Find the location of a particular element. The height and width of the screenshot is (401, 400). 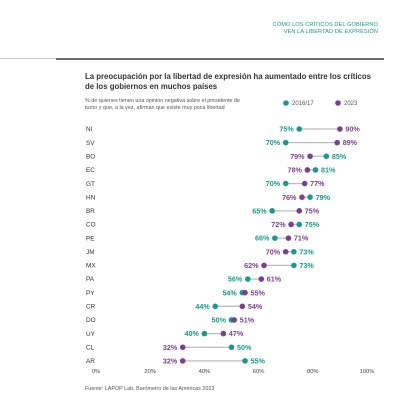

x-tick-label: 40% is located at coordinates (205, 372).